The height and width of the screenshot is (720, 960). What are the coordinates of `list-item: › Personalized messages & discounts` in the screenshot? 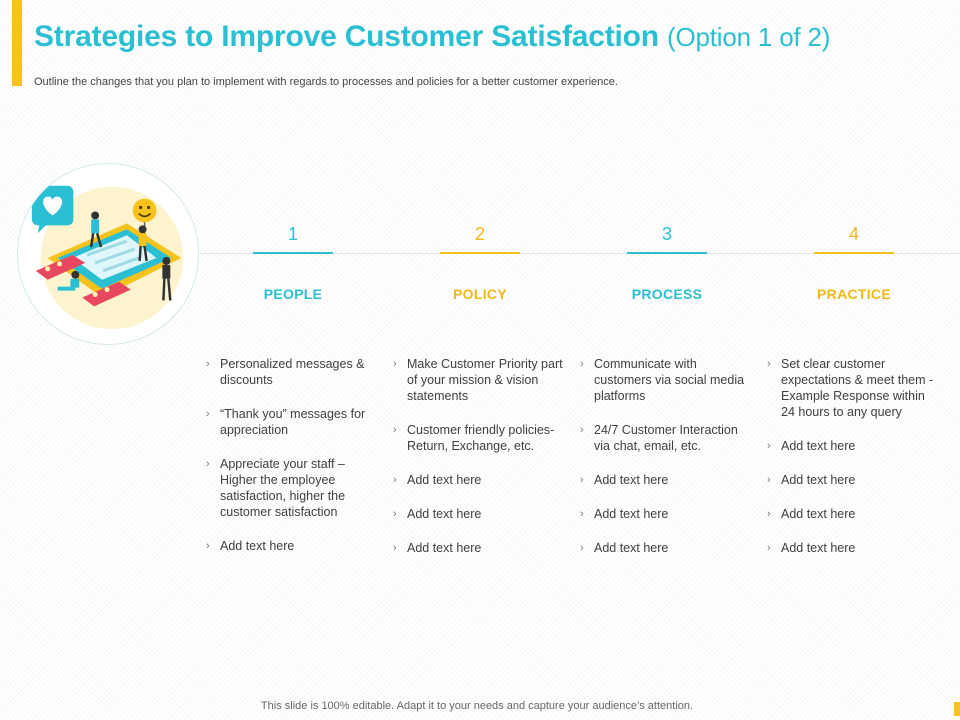 It's located at (292, 372).